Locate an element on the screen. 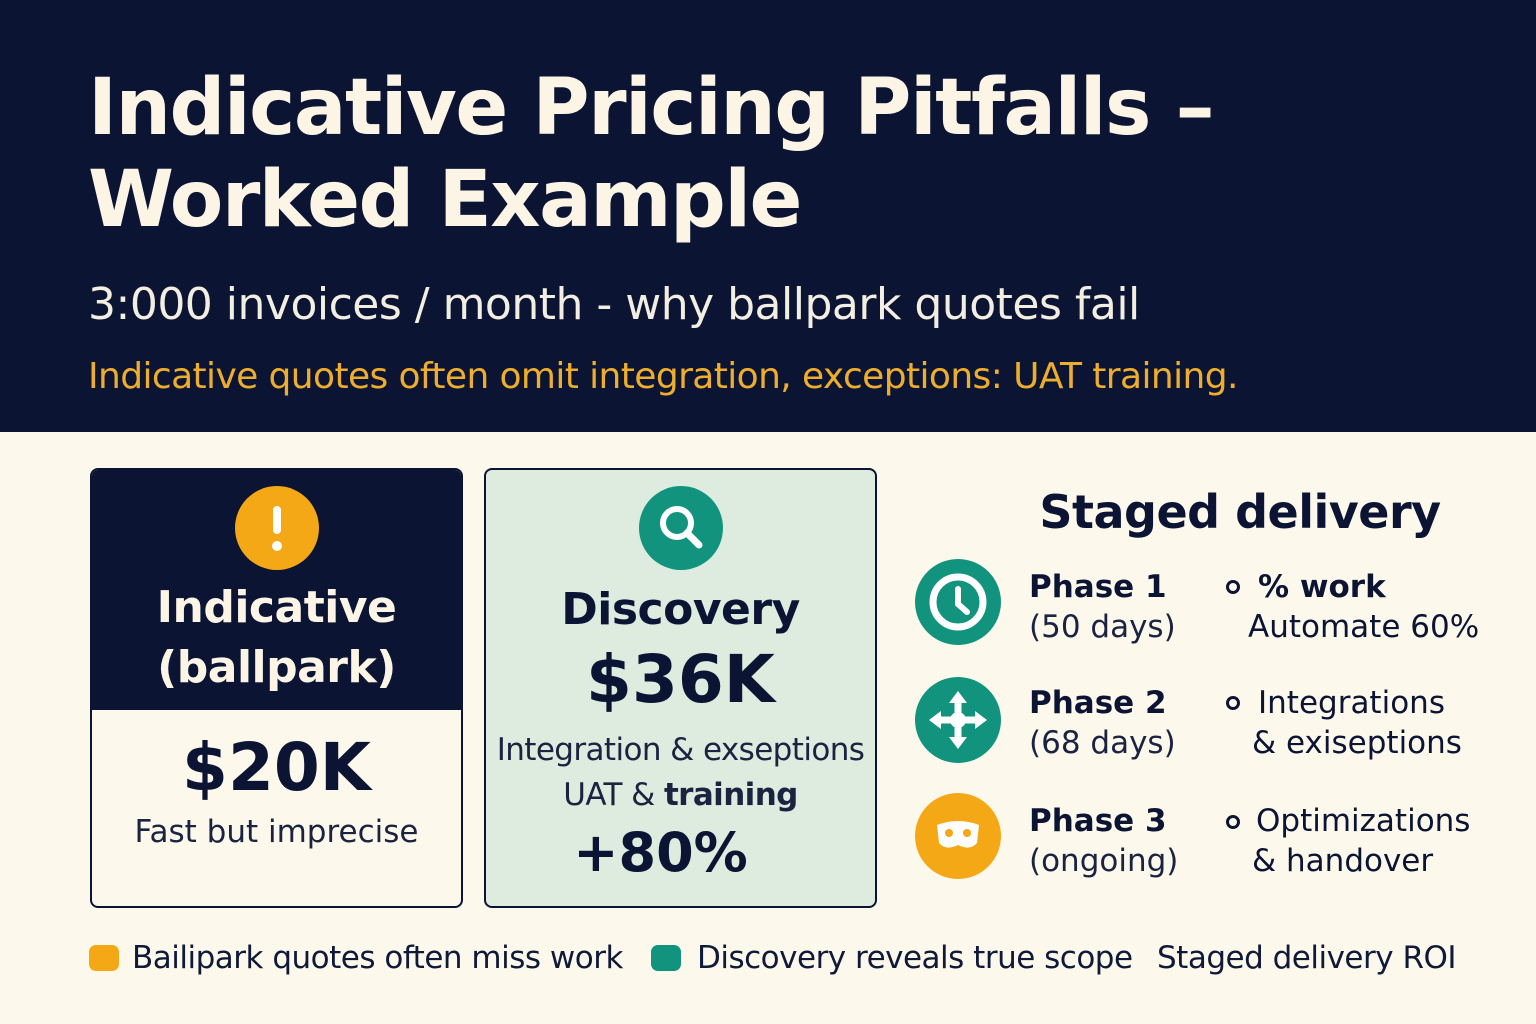 The image size is (1536, 1024). phase-3-bullet-line-1: Optimizations is located at coordinates (1363, 821).